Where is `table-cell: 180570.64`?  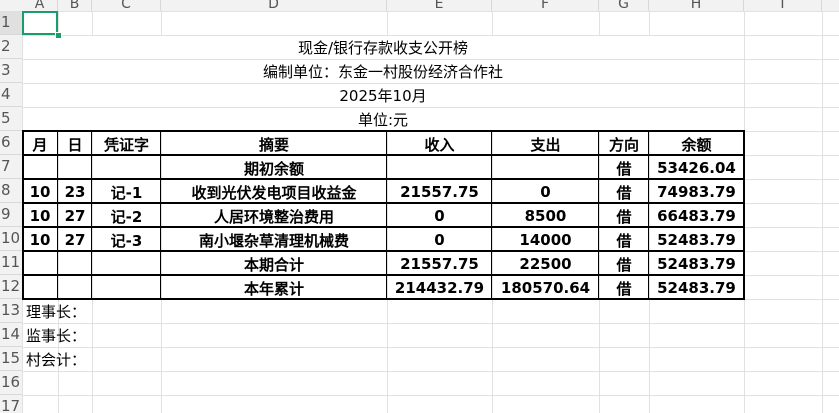
table-cell: 180570.64 is located at coordinates (545, 288).